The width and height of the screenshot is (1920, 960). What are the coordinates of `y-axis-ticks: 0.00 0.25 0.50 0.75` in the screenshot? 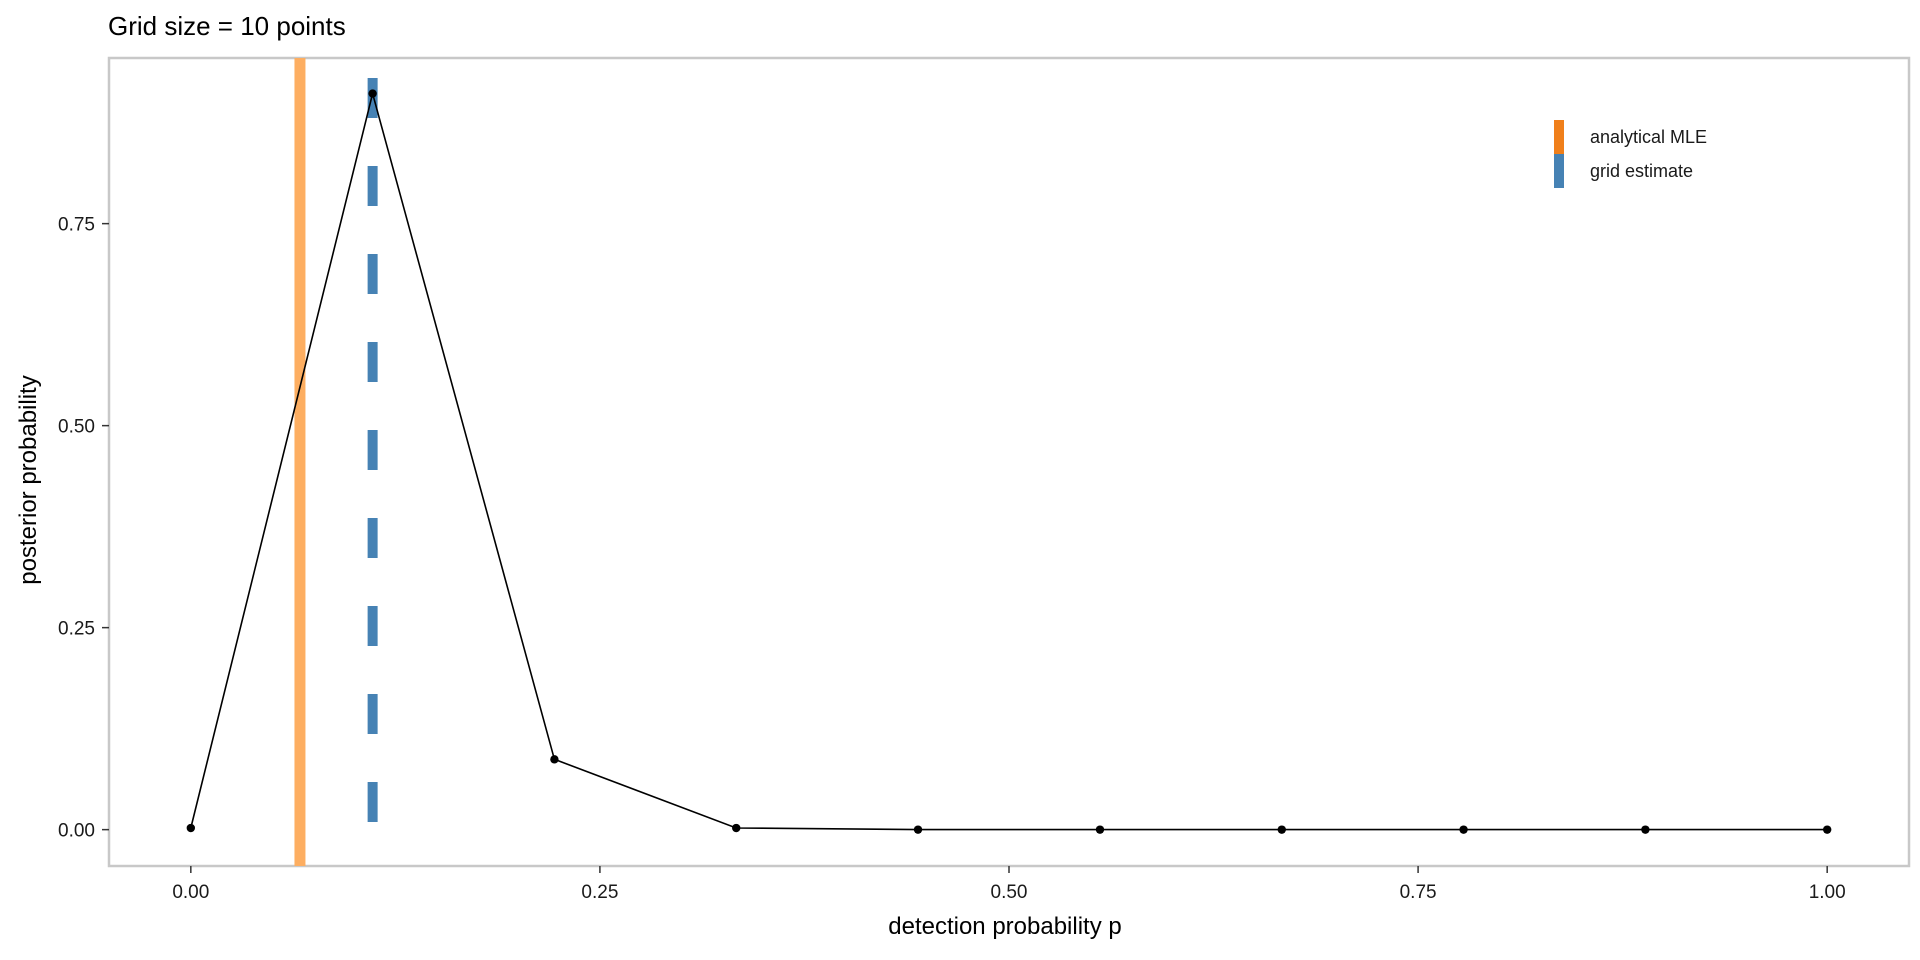 It's located at (83, 528).